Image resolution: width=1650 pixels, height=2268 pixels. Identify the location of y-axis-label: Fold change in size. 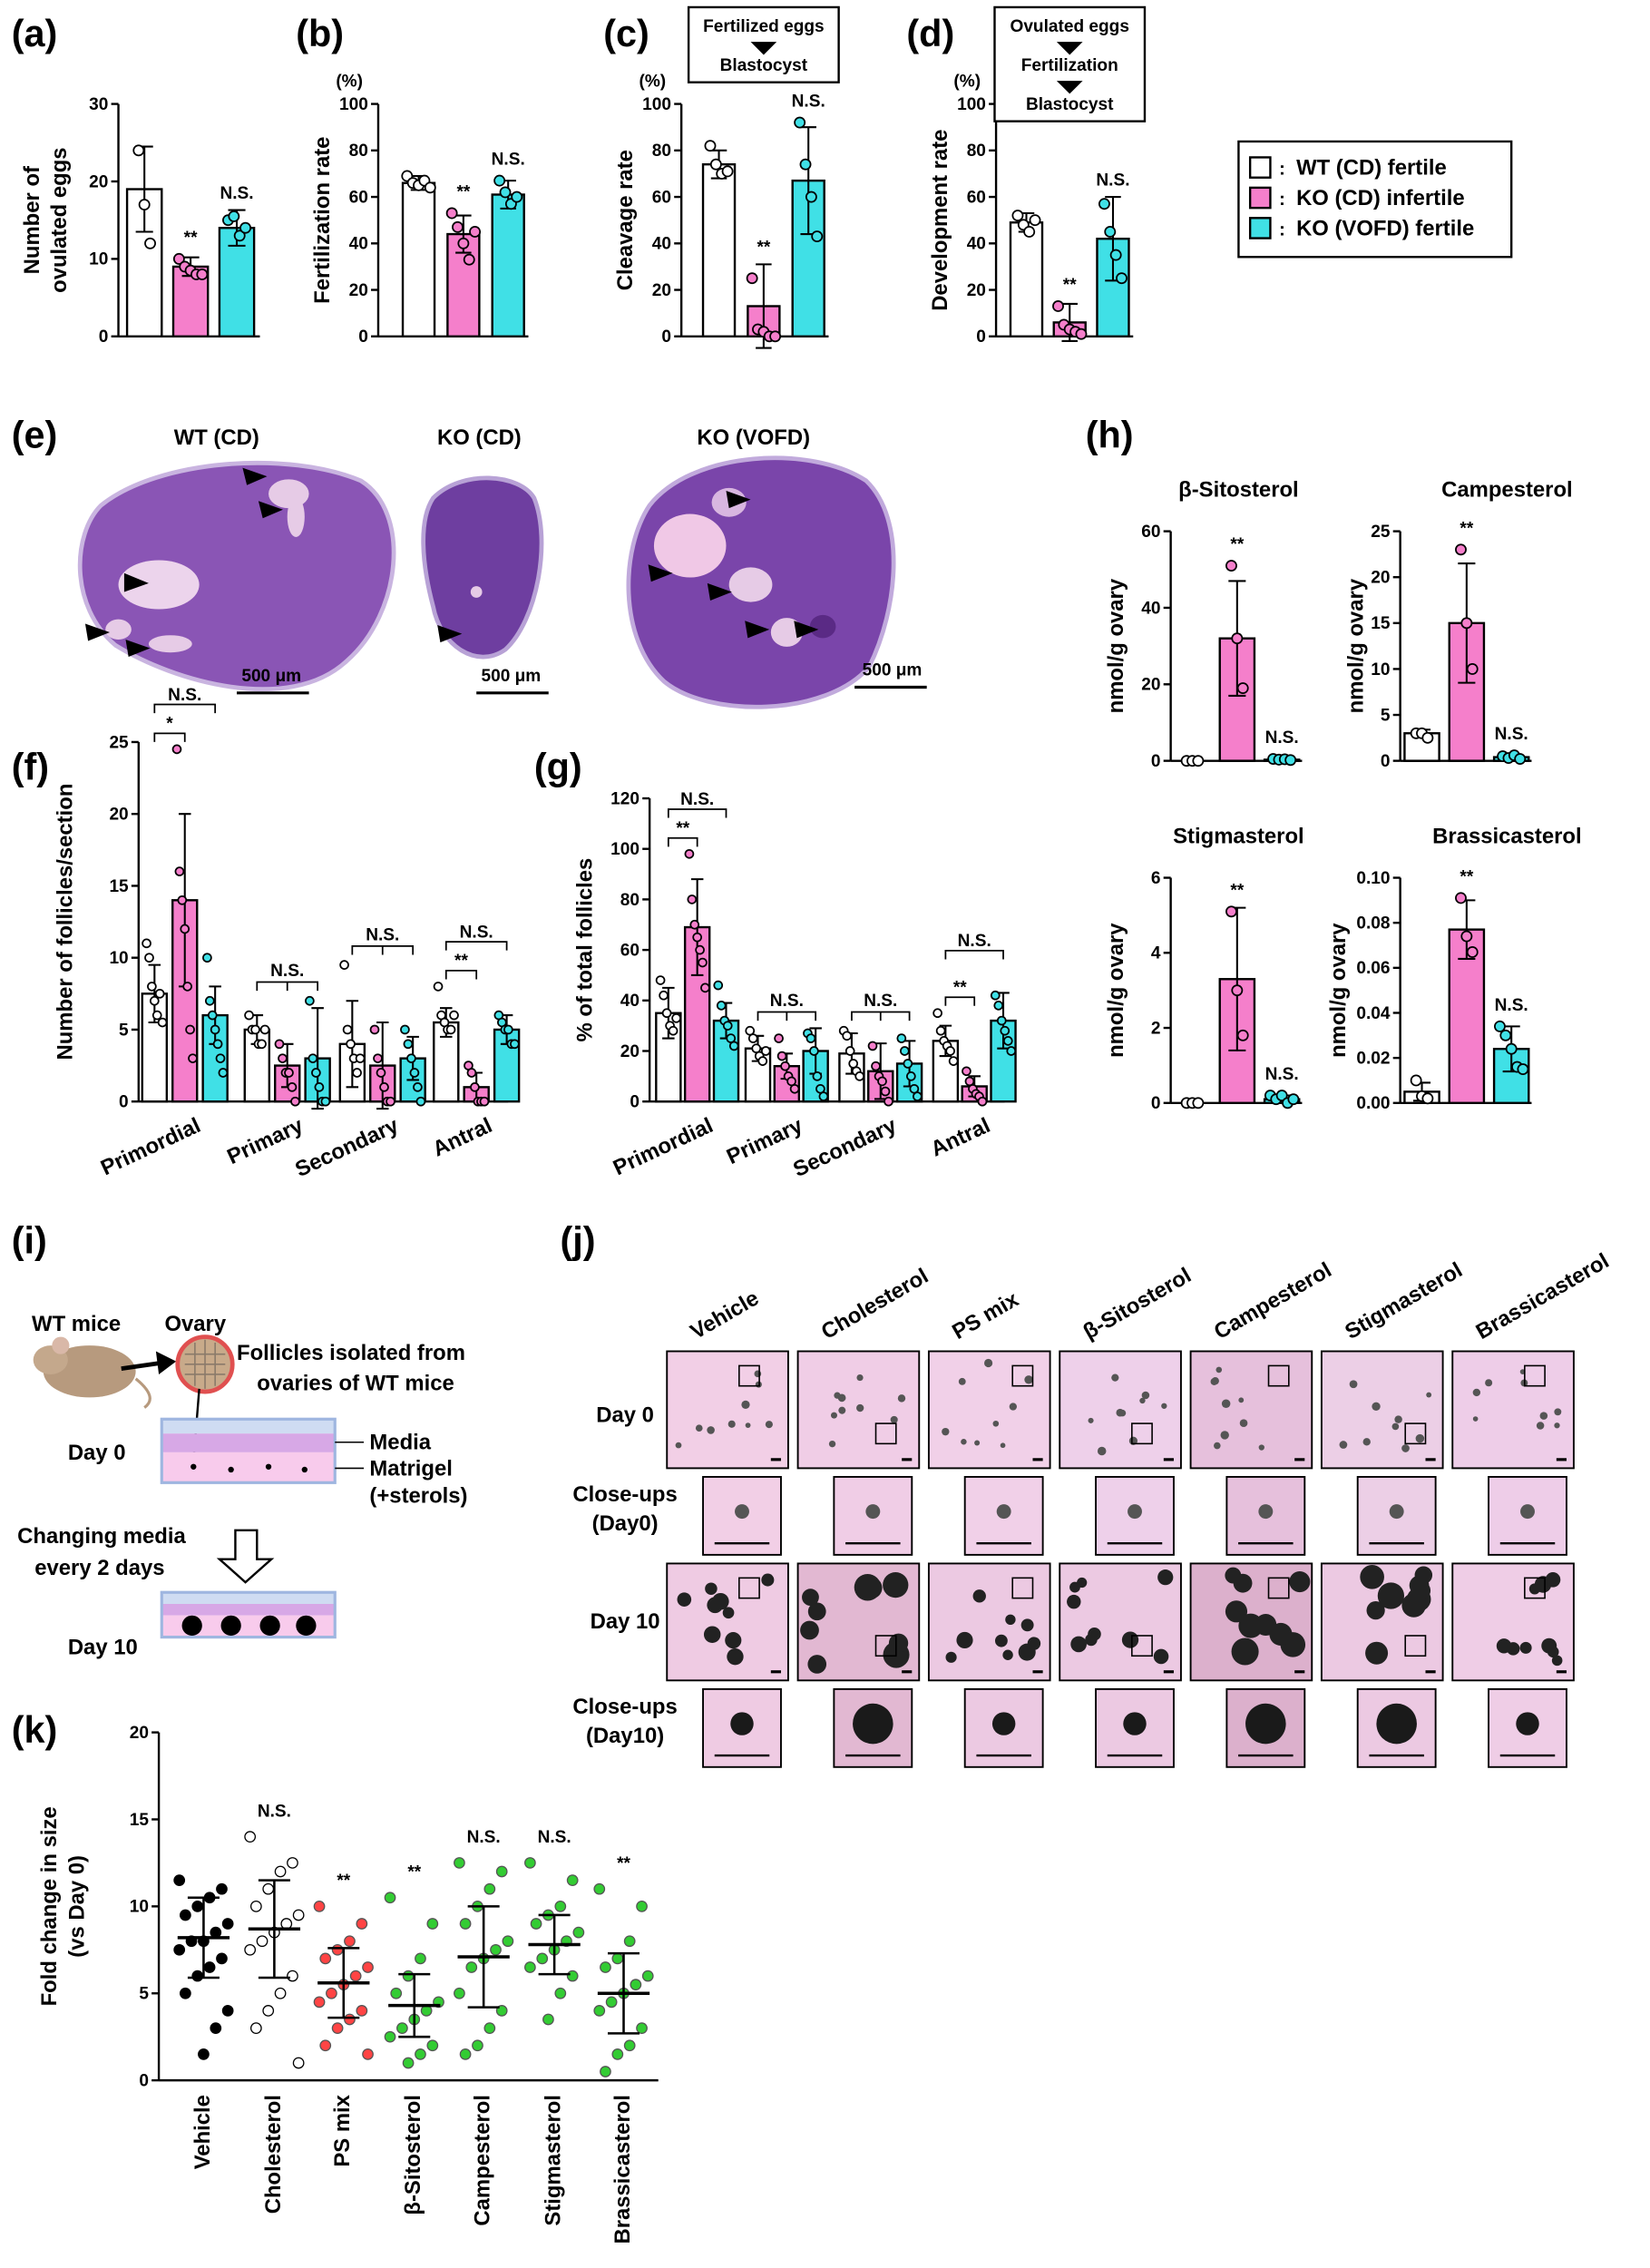
(50, 1906).